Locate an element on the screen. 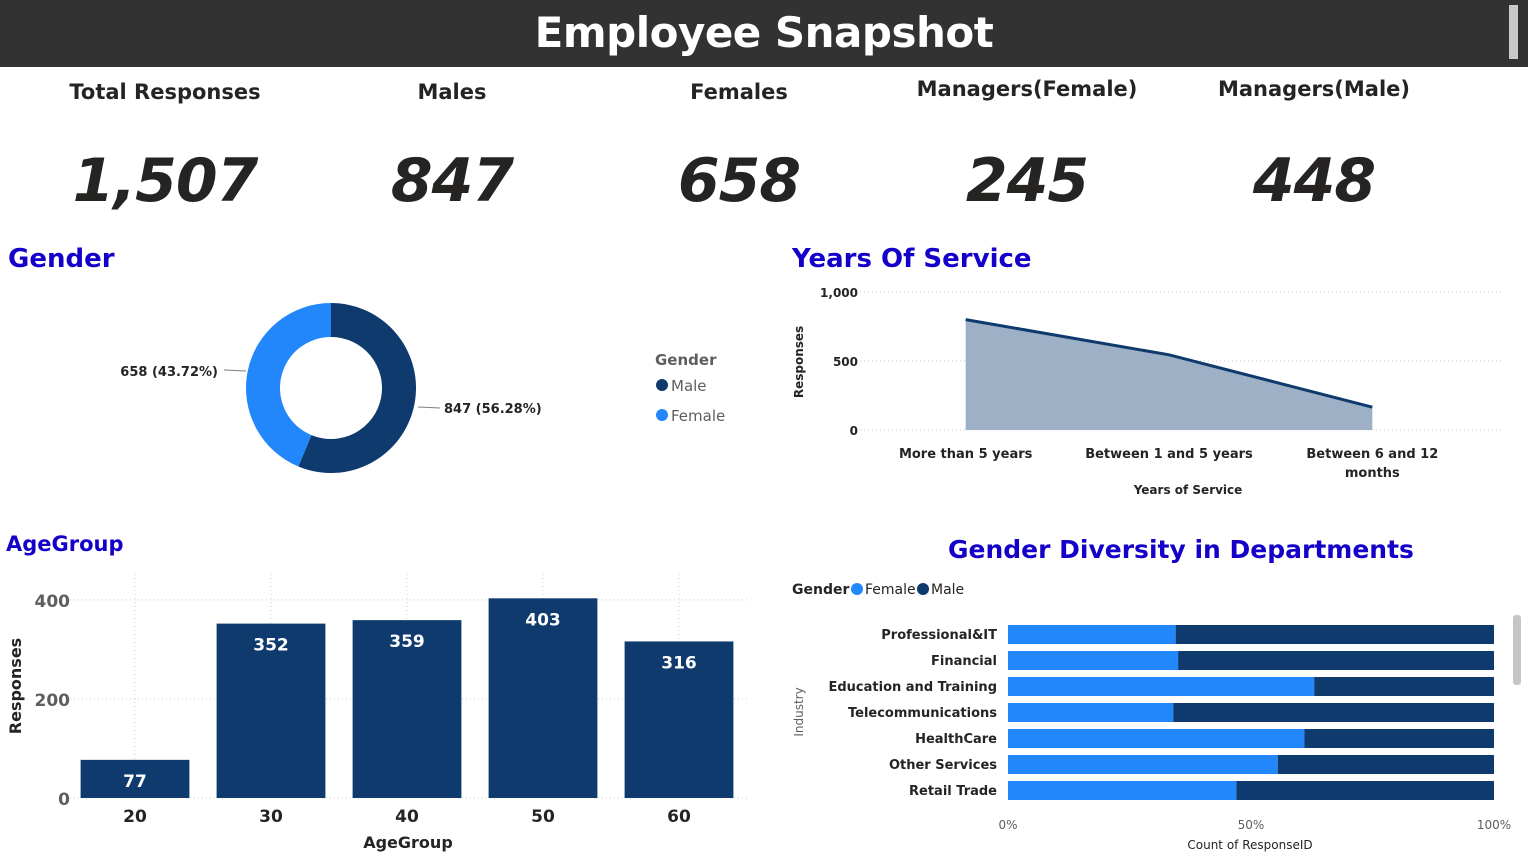  area-fill is located at coordinates (1169, 374).